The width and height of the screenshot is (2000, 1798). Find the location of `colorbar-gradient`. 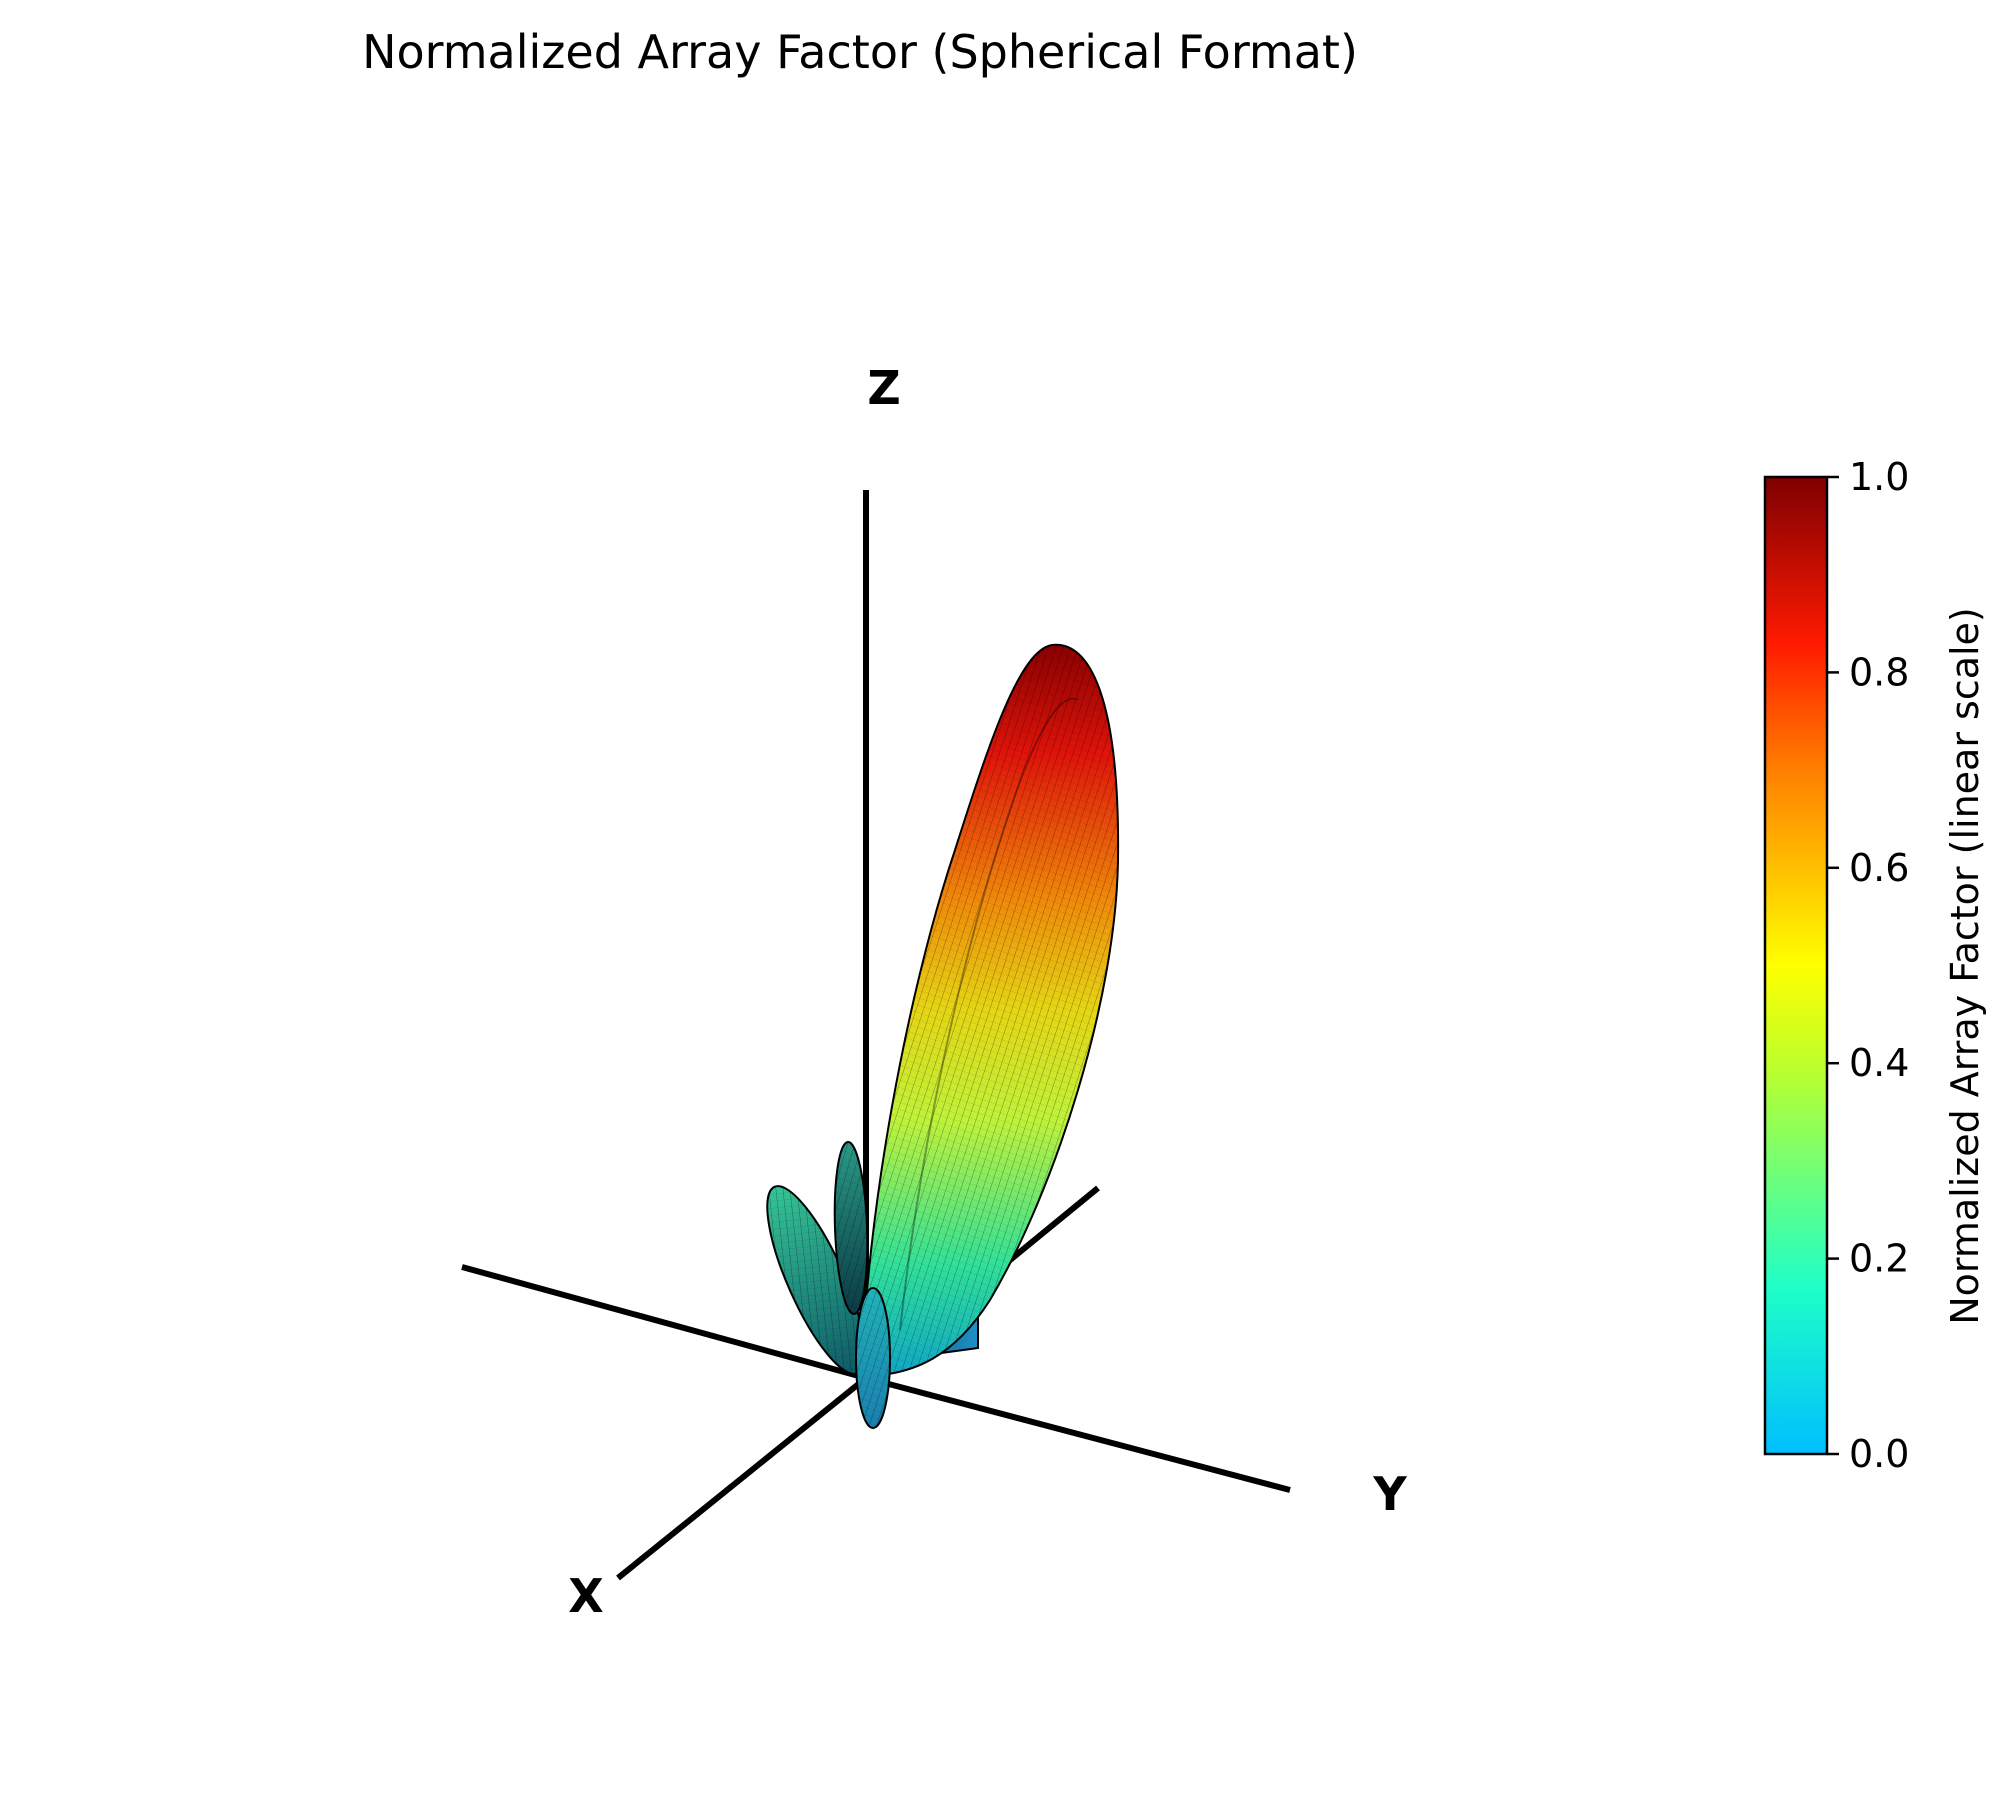

colorbar-gradient is located at coordinates (1796, 965).